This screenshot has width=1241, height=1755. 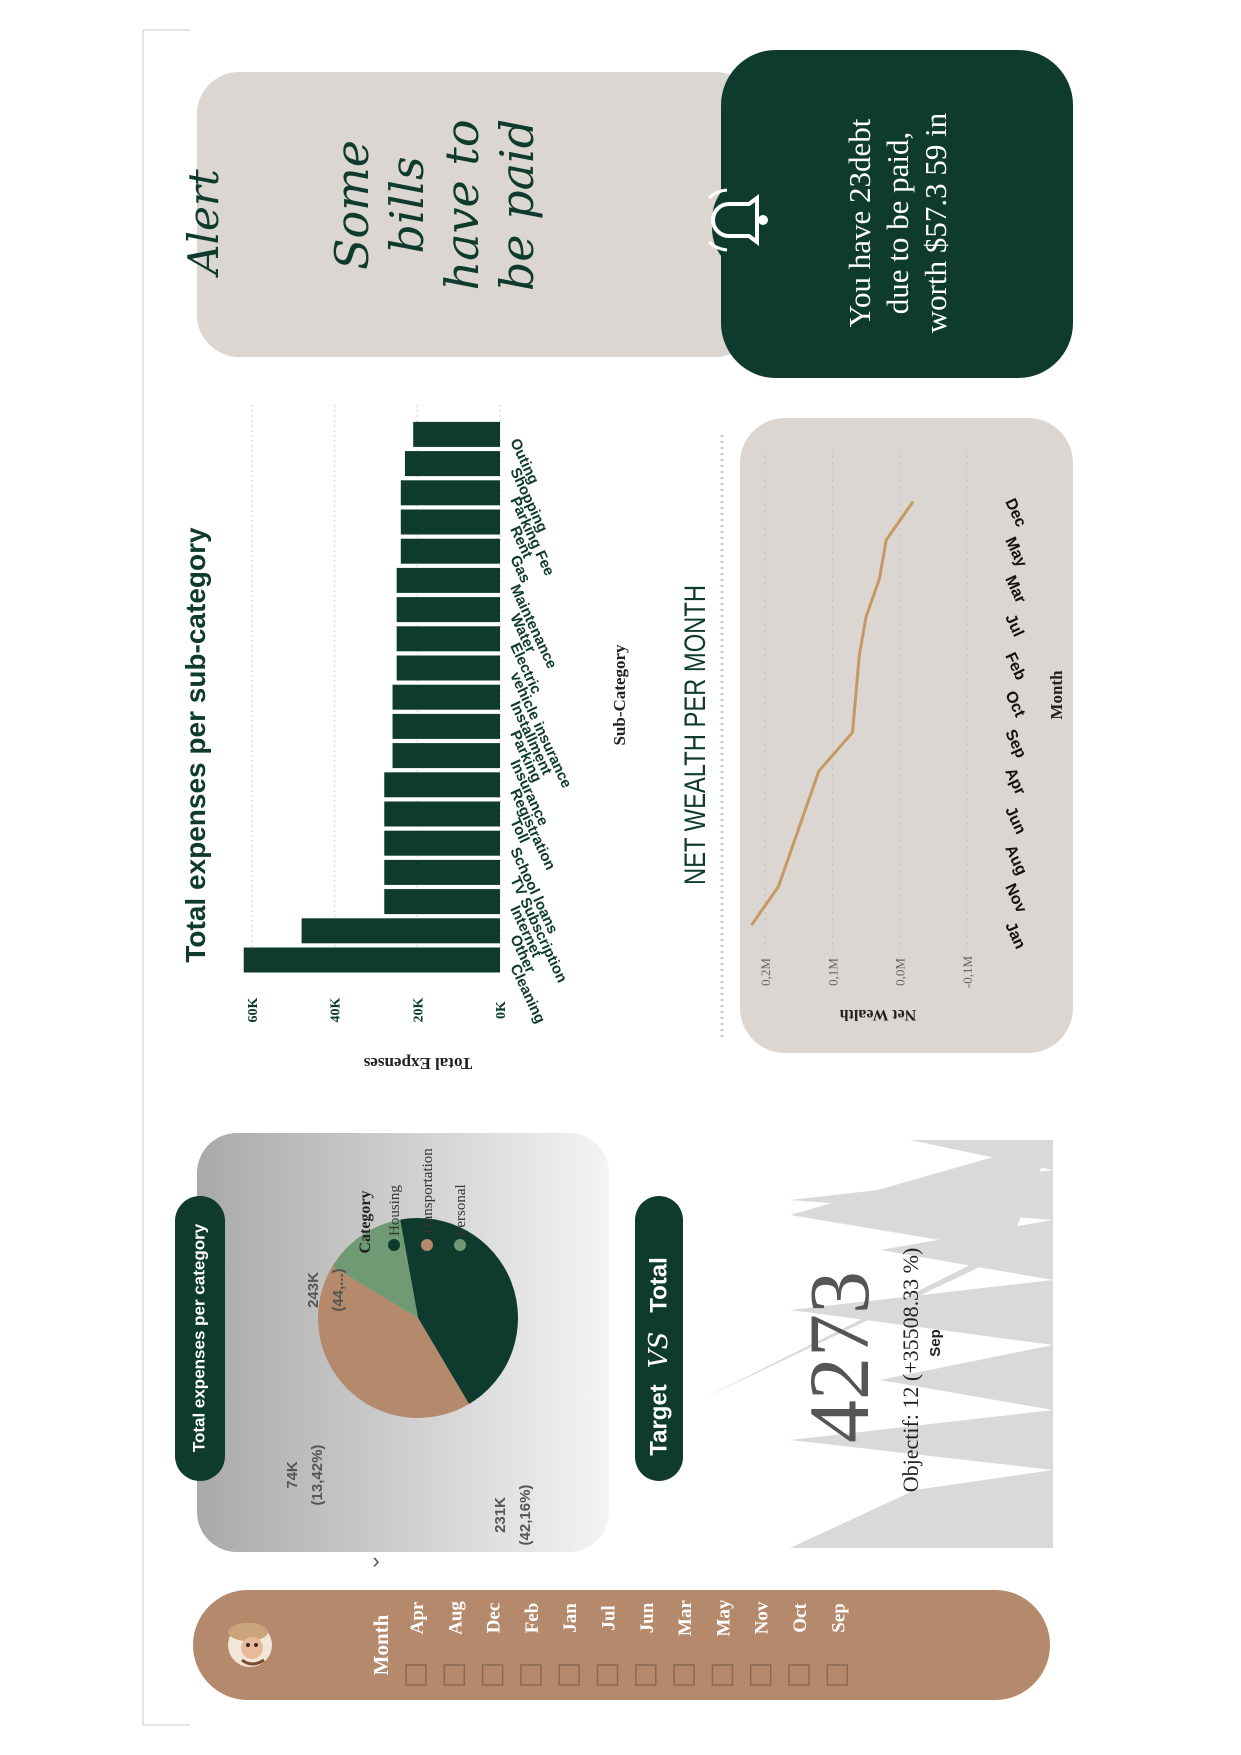 What do you see at coordinates (935, 1343) in the screenshot?
I see `target-month: Sep` at bounding box center [935, 1343].